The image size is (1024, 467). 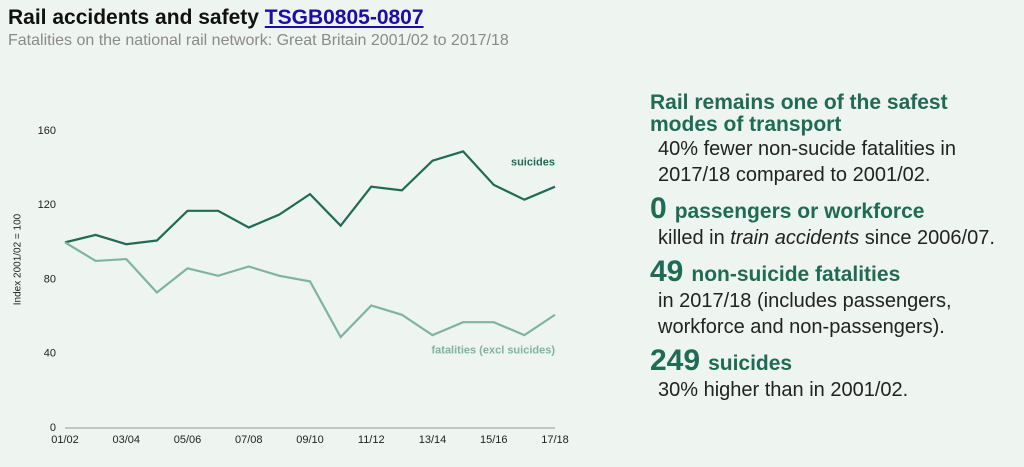 I want to click on fact: 249 suicides 30% higher than in 2001/02., so click(x=835, y=374).